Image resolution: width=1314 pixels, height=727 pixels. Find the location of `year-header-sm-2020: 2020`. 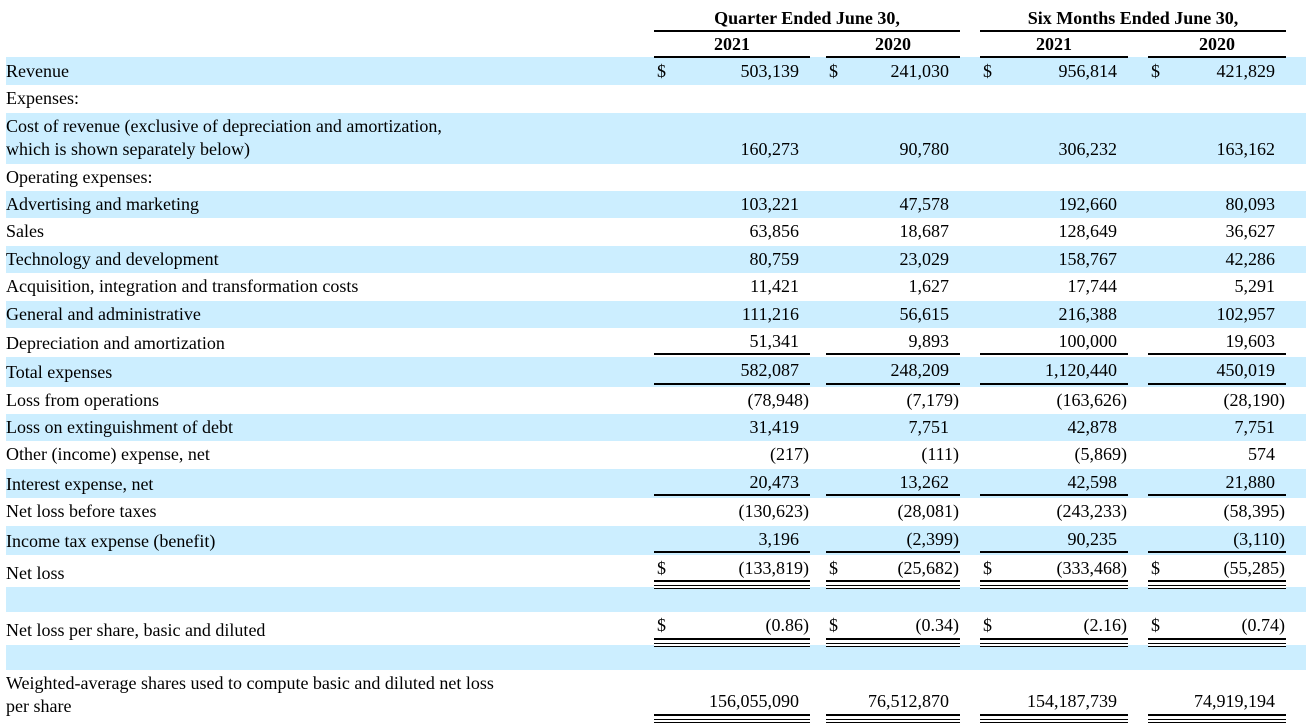

year-header-sm-2020: 2020 is located at coordinates (1217, 44).